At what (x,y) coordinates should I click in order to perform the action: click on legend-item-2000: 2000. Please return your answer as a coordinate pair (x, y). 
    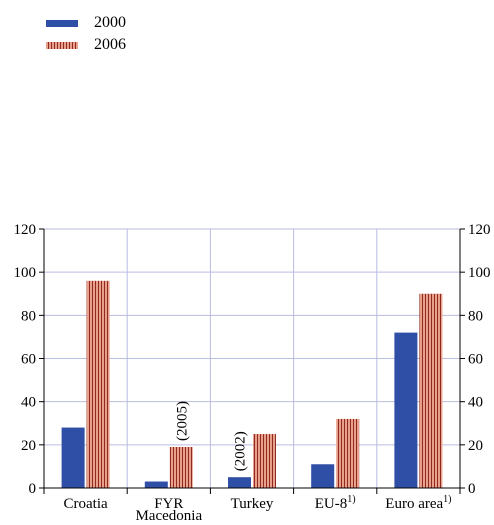
    Looking at the image, I should click on (86, 23).